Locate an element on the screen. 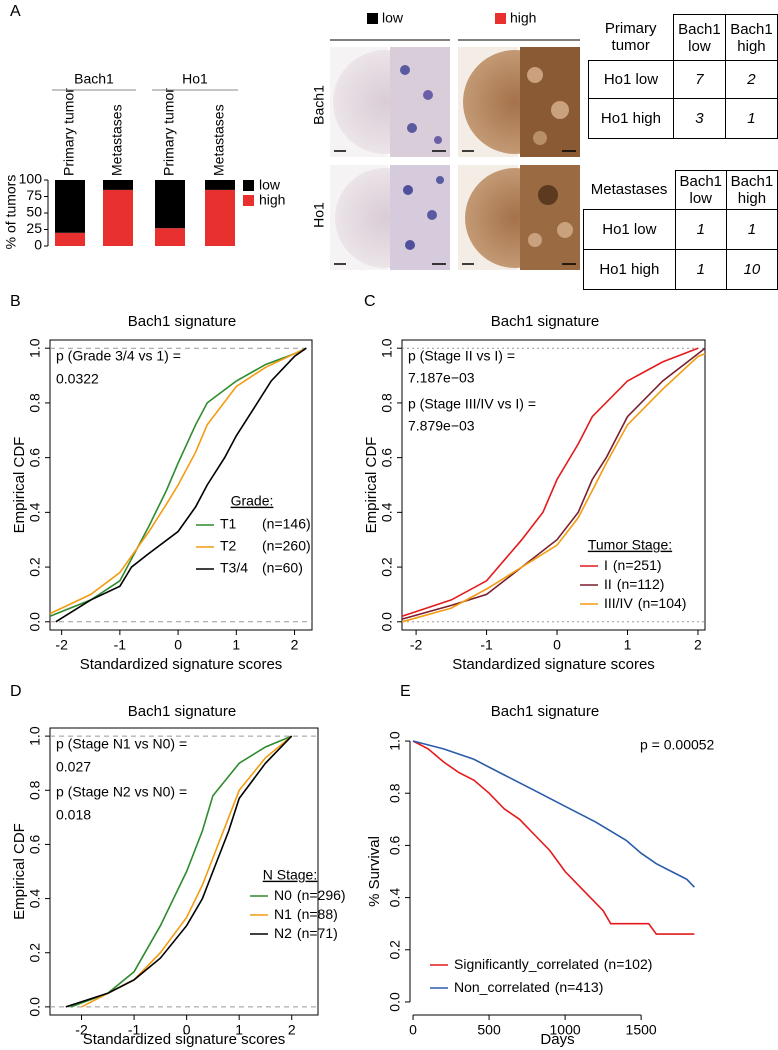 The width and height of the screenshot is (778, 1050). ihc-column-label: high is located at coordinates (523, 18).